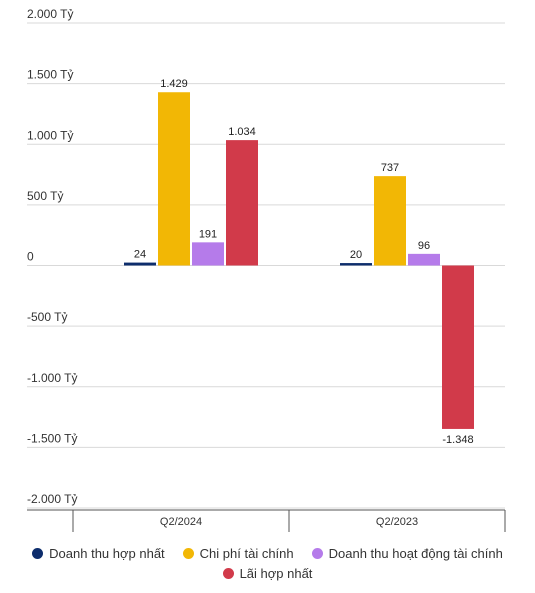 This screenshot has height=593, width=535. Describe the element at coordinates (52, 438) in the screenshot. I see `y-tick-label: -1.500 Tỷ` at that location.